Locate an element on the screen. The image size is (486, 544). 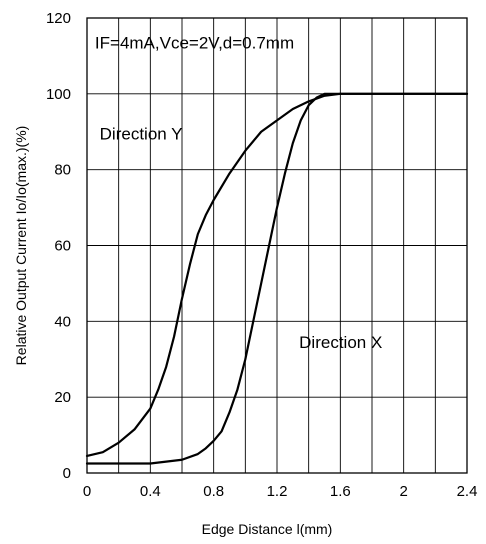
annotation-label: Direction X is located at coordinates (340, 342).